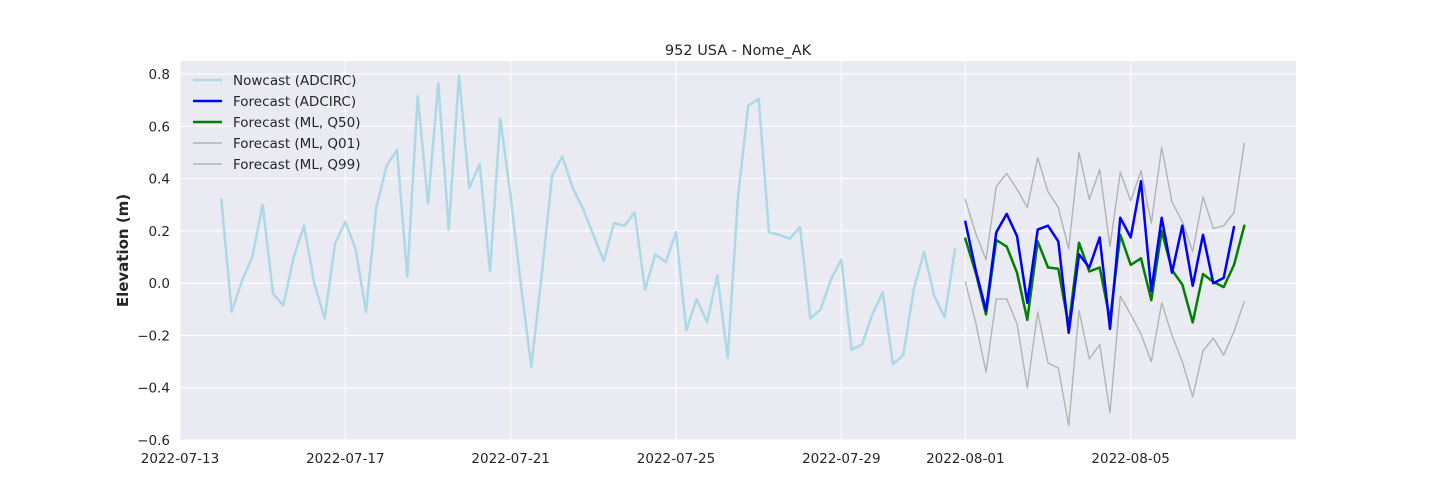 This screenshot has width=1440, height=504. I want to click on x-tick-label: 2022-07-17, so click(345, 459).